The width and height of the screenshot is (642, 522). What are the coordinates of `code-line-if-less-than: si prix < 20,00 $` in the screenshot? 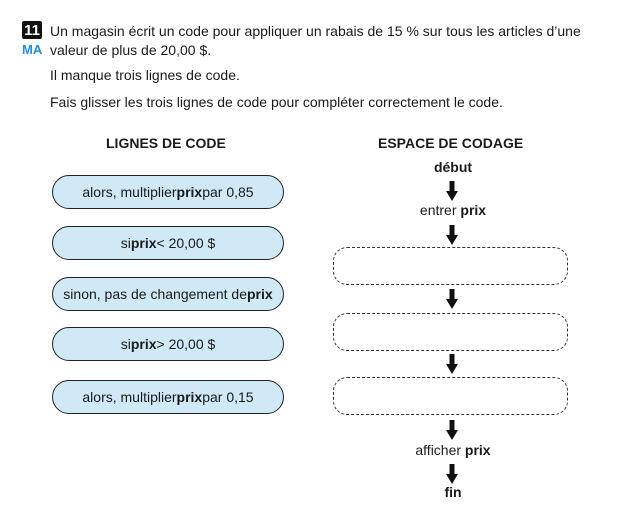 It's located at (168, 243).